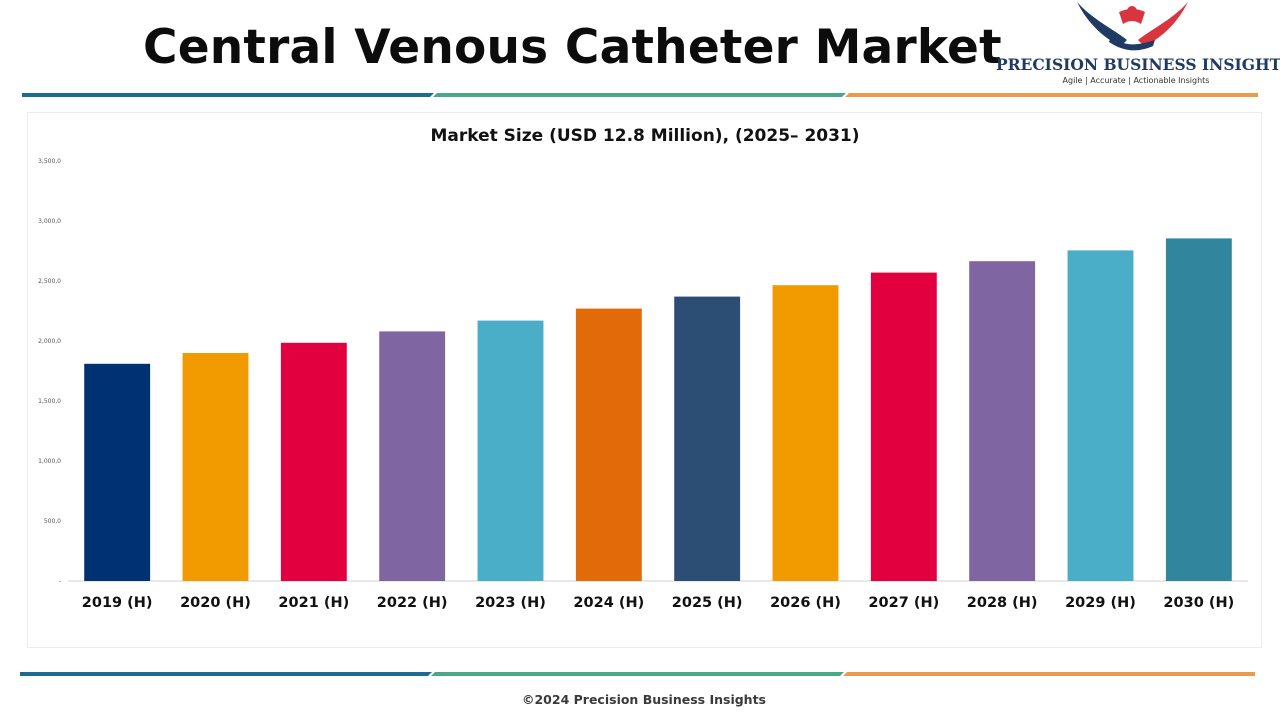 The image size is (1280, 720). I want to click on y-tick-label: 2,500,0, so click(49, 281).